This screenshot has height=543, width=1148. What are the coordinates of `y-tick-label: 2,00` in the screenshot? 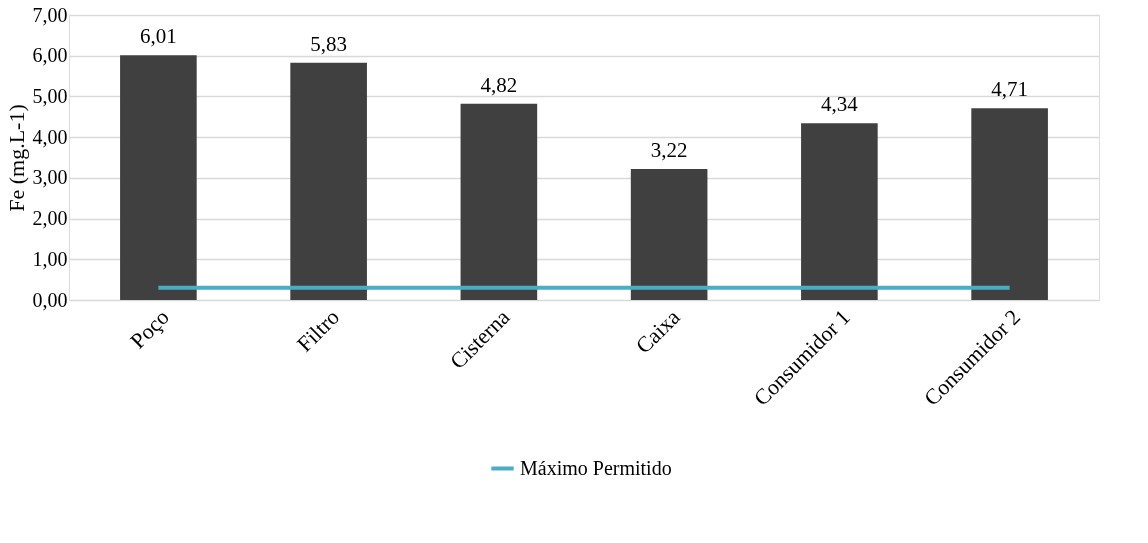 It's located at (50, 218).